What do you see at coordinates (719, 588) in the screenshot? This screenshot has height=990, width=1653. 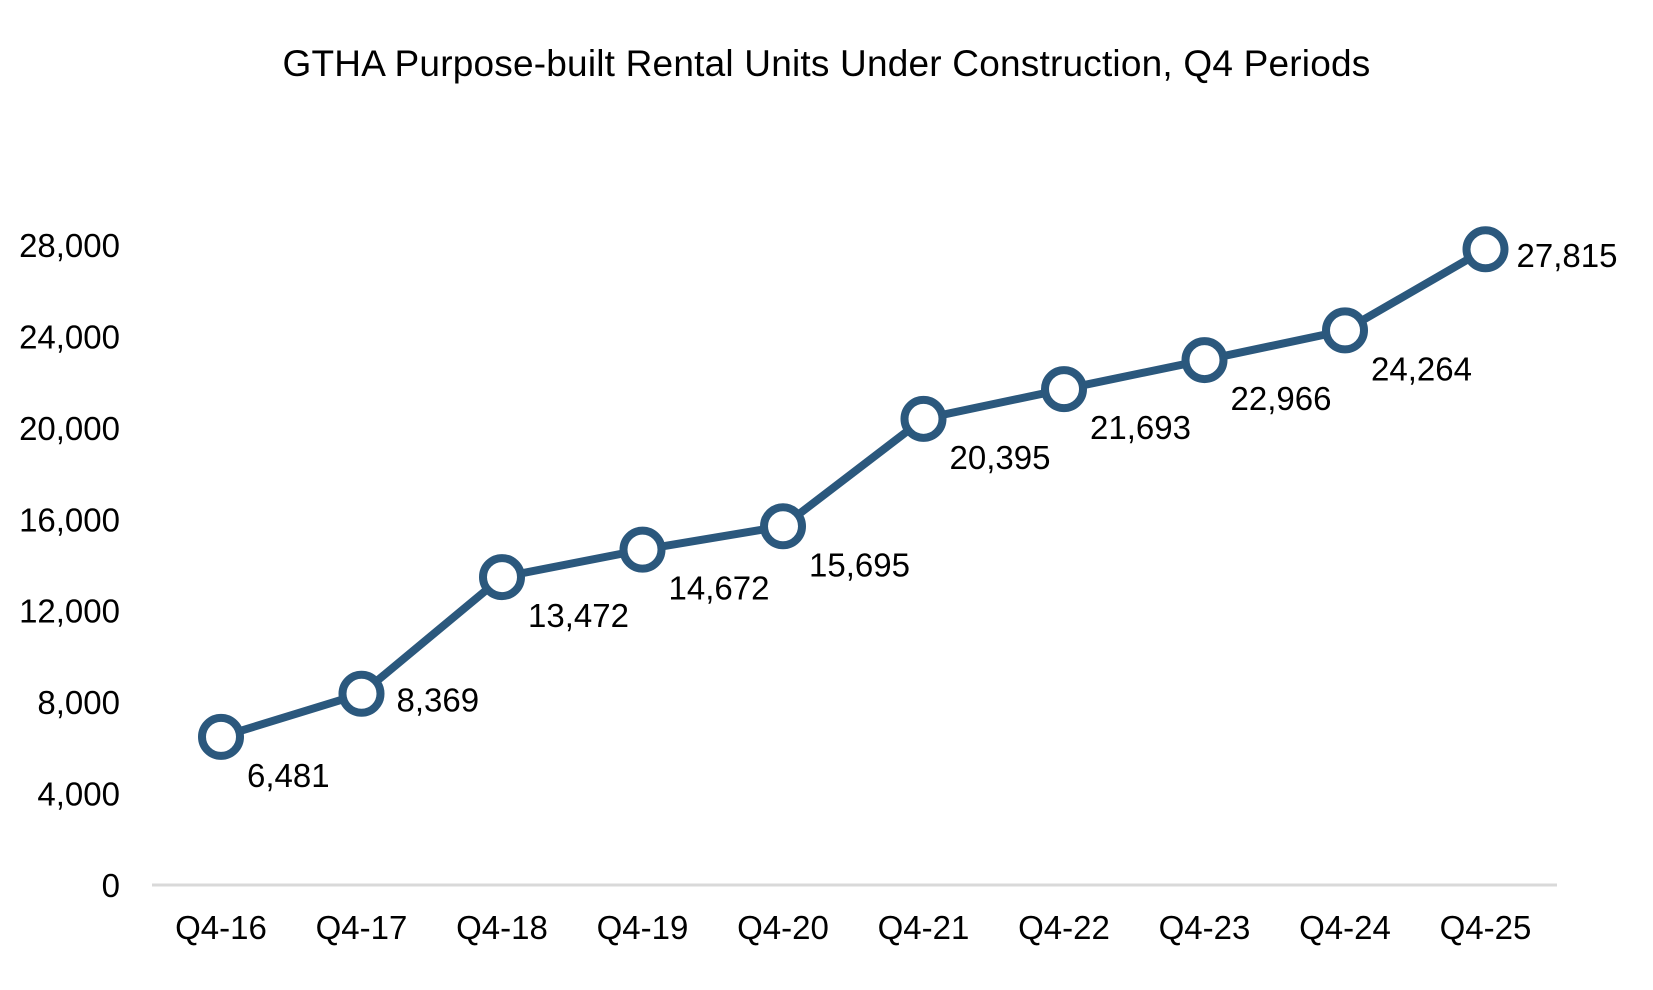 I see `data-label: 14,672` at bounding box center [719, 588].